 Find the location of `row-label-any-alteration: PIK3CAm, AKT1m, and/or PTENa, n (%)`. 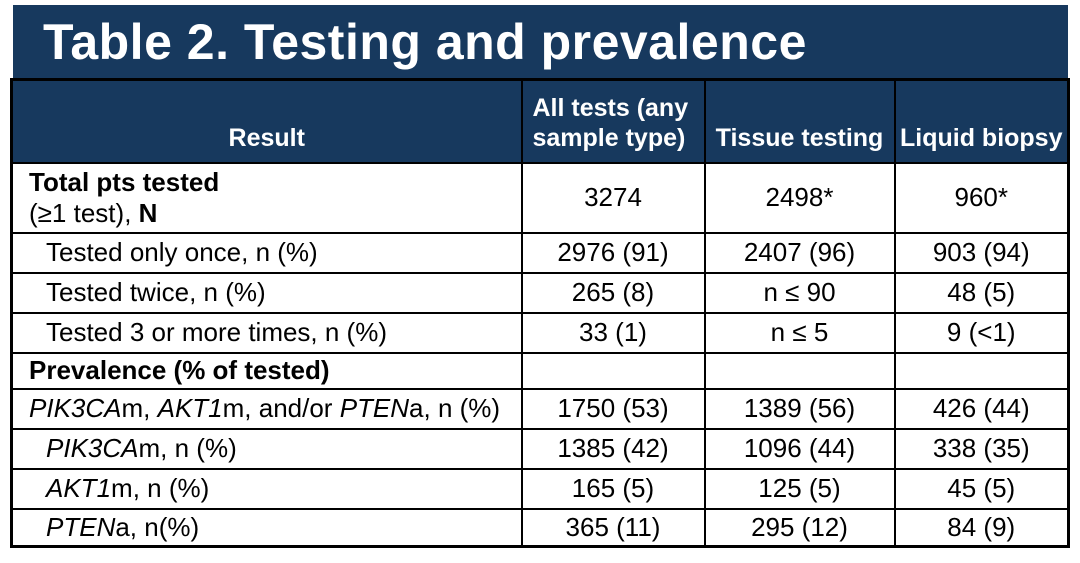

row-label-any-alteration: PIK3CAm, AKT1m, and/or PTENa, n (%) is located at coordinates (266, 408).